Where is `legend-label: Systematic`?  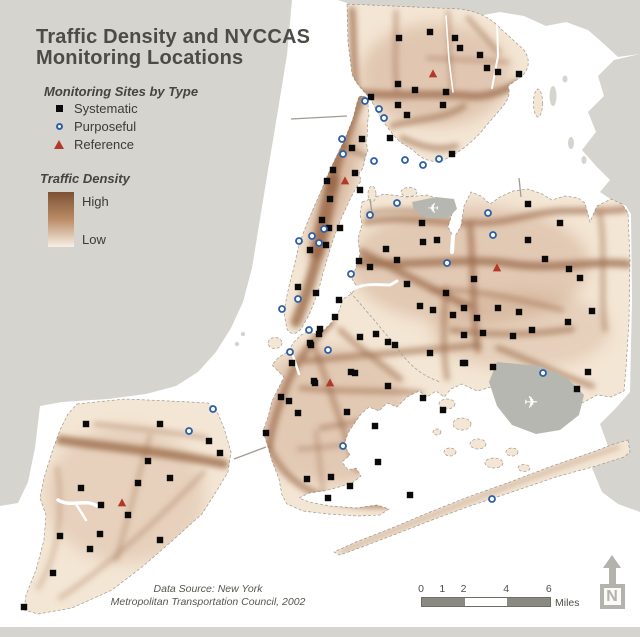 legend-label: Systematic is located at coordinates (106, 108).